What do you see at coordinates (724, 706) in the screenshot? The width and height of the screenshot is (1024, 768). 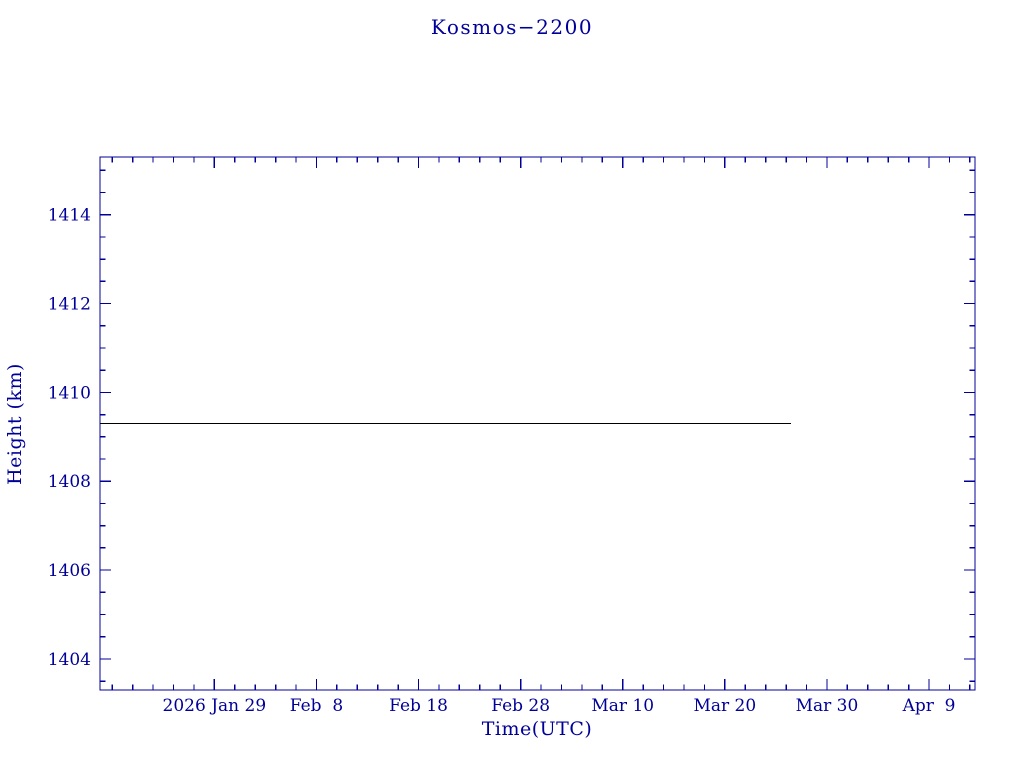 I see `x-tick-label: Mar 20` at bounding box center [724, 706].